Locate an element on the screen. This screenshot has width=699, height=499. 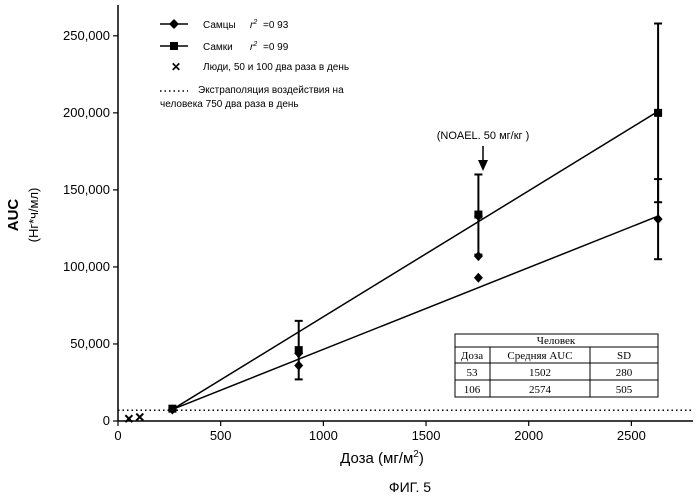
table-cell: 280 is located at coordinates (624, 373).